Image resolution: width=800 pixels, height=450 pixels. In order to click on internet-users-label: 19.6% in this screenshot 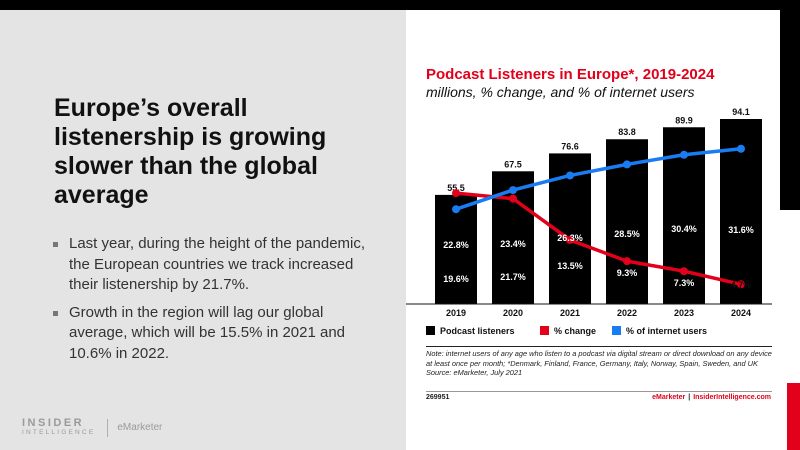, I will do `click(456, 279)`.